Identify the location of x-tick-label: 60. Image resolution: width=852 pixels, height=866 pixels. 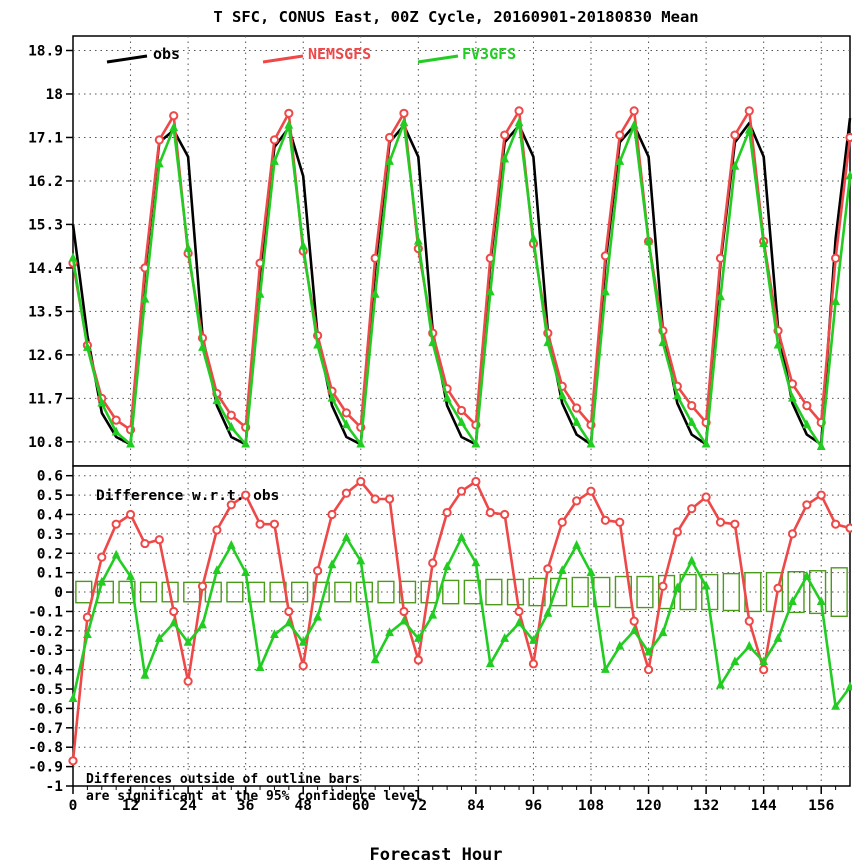
(360, 806).